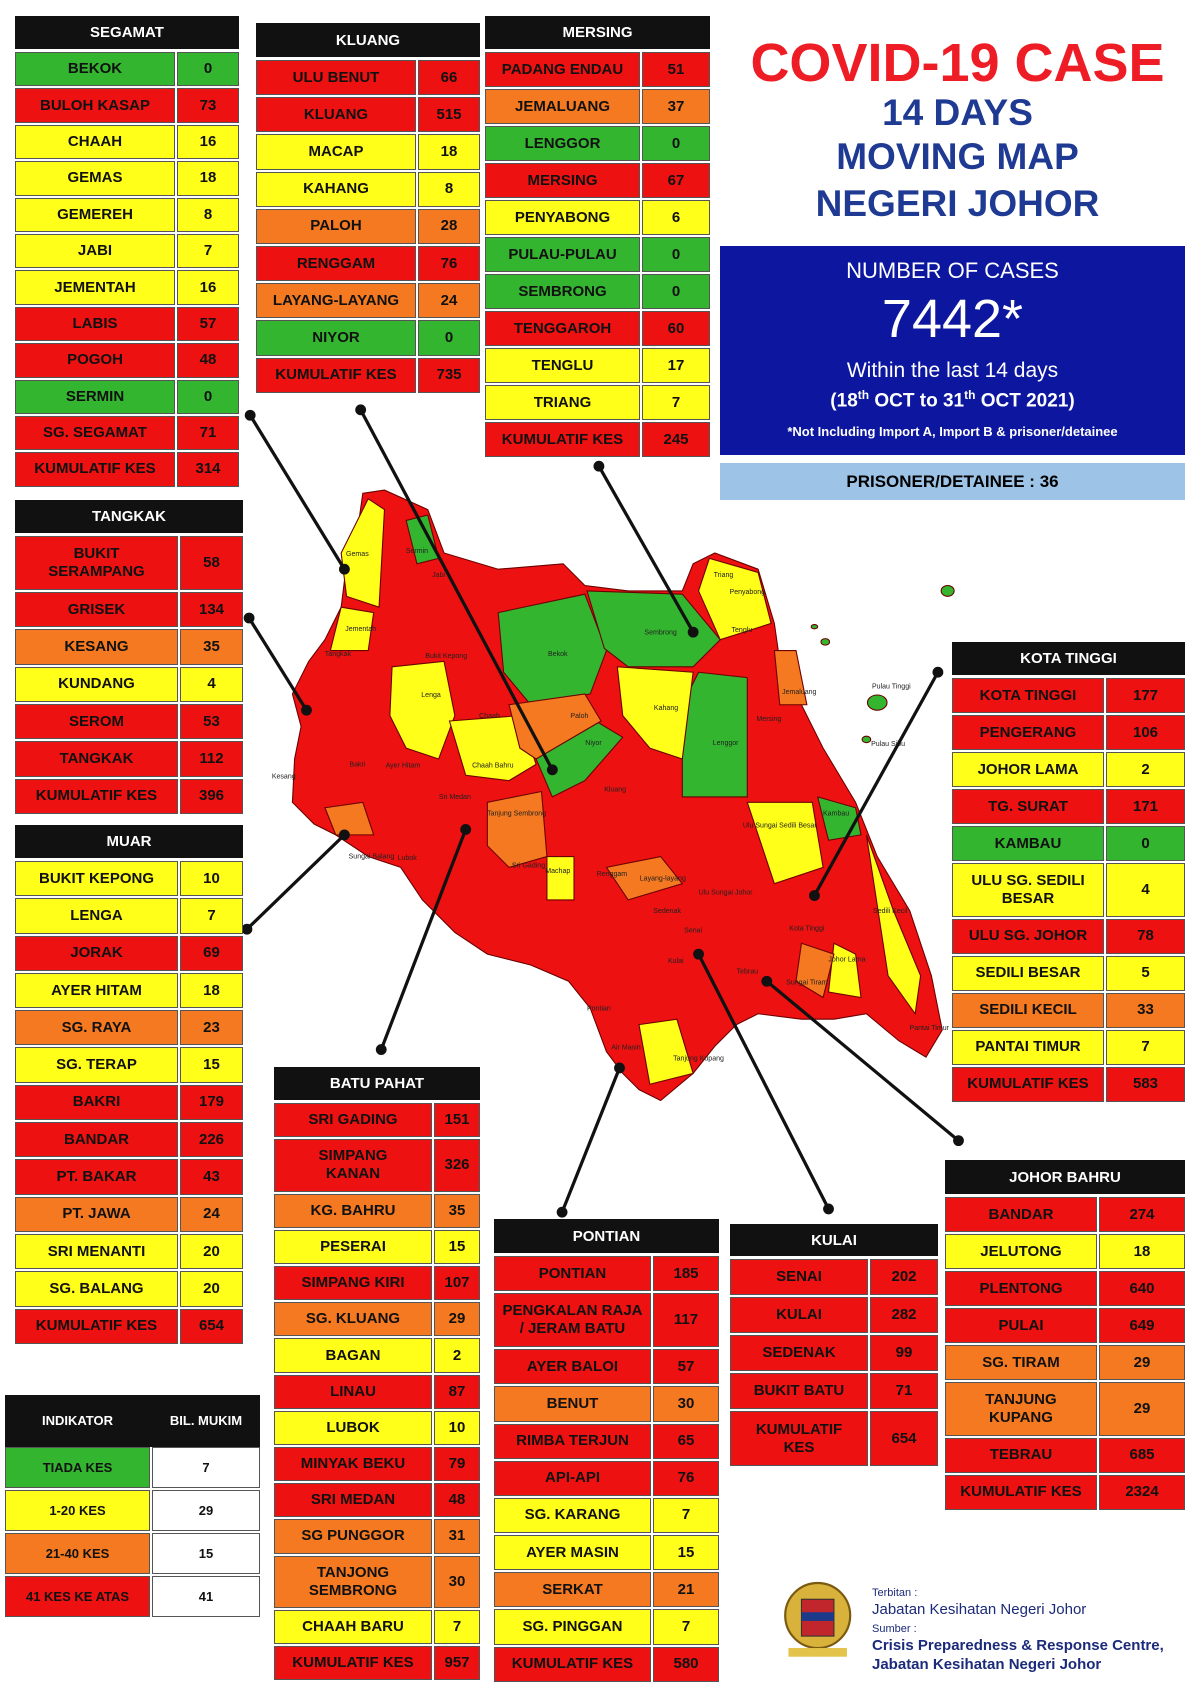 Image resolution: width=1200 pixels, height=1699 pixels. What do you see at coordinates (457, 1464) in the screenshot?
I see `case-count: 79` at bounding box center [457, 1464].